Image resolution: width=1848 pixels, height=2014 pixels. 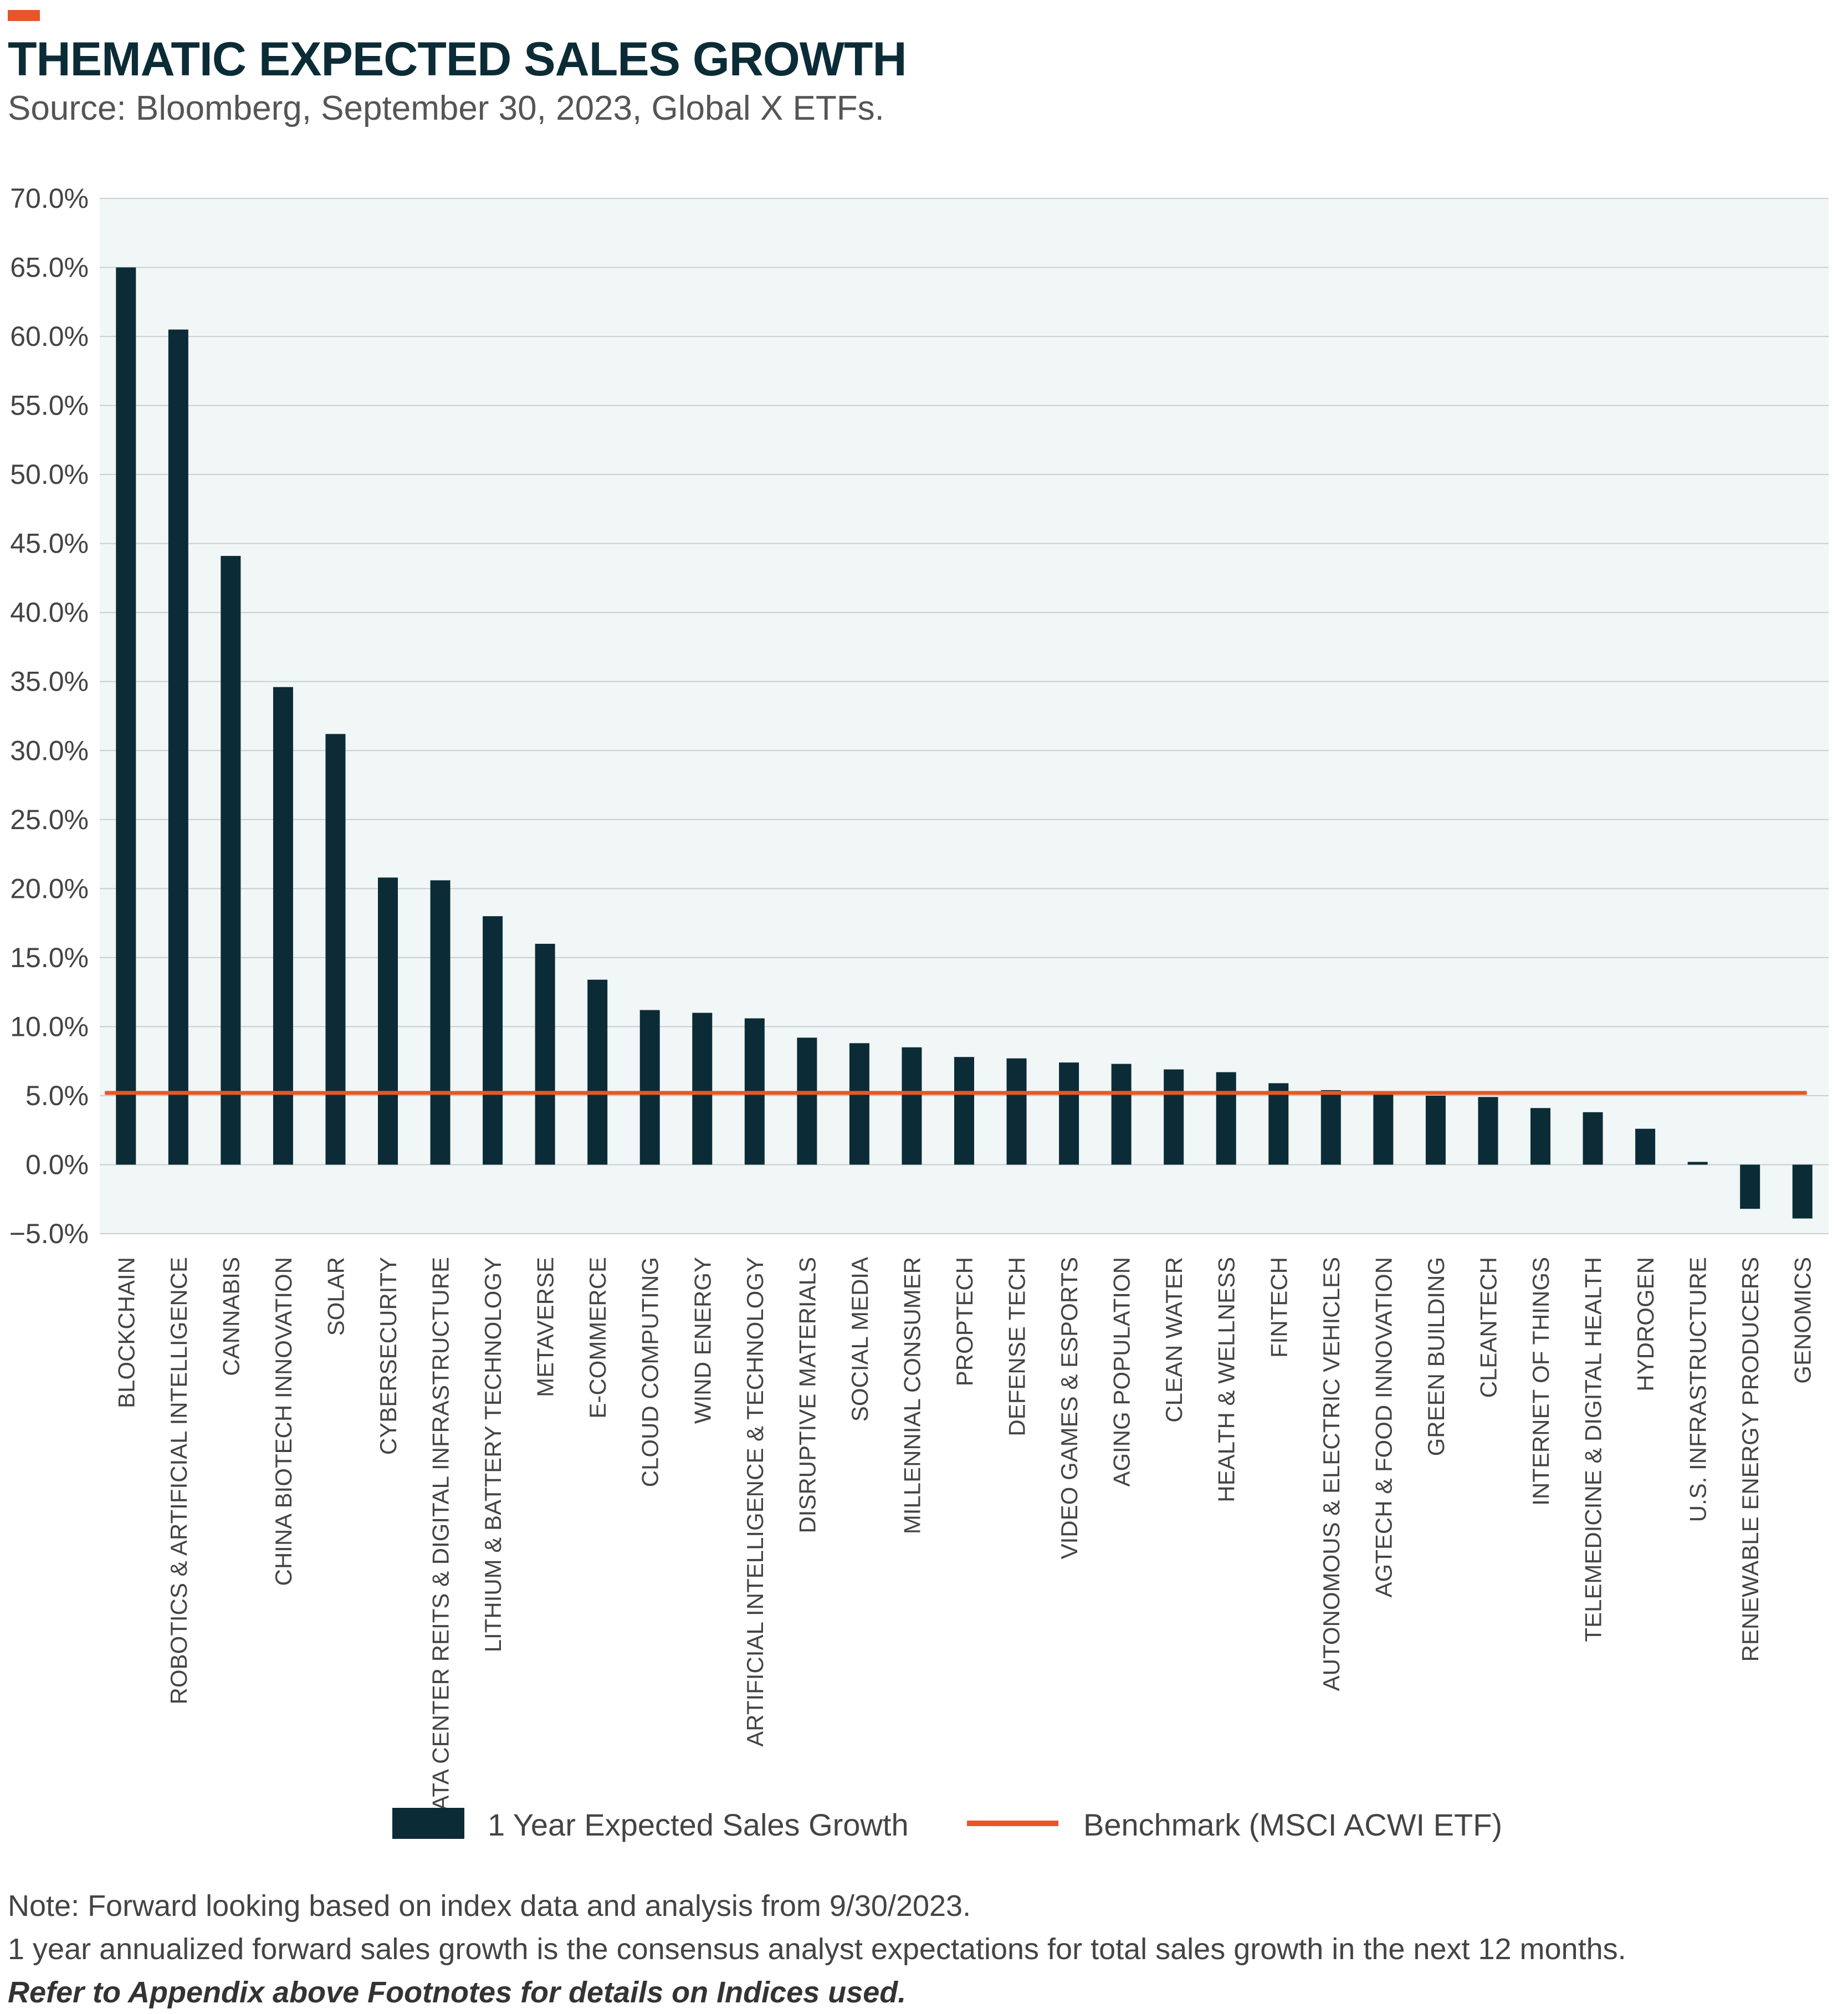 I want to click on x-category-label: CLOUD COMPUTING, so click(x=650, y=1372).